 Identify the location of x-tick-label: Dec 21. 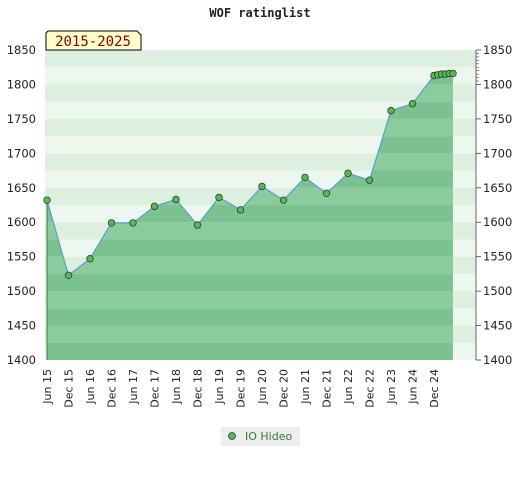
(327, 388).